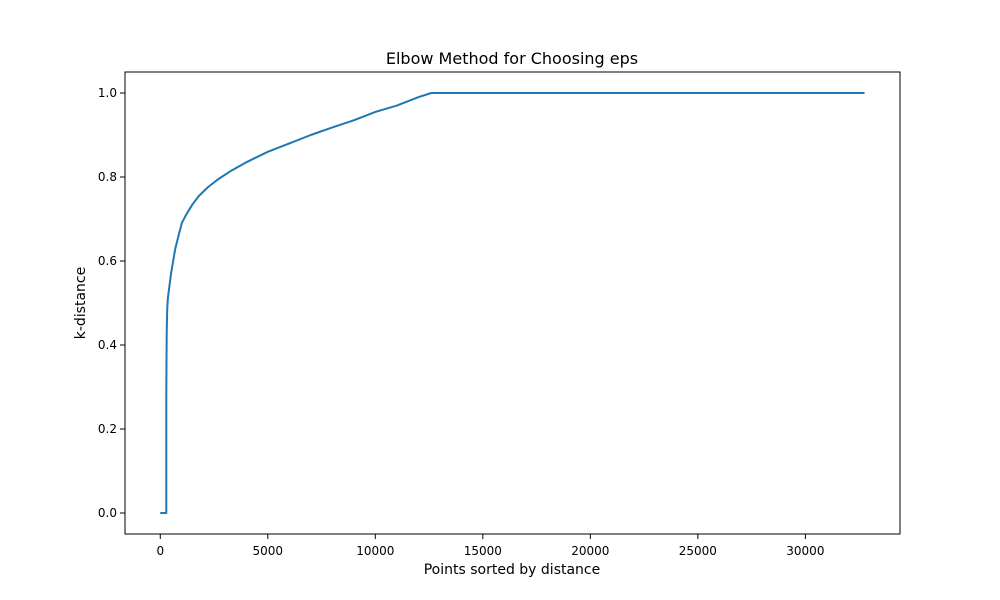 This screenshot has width=1000, height=600. I want to click on y-tick-label: 1.0, so click(107, 93).